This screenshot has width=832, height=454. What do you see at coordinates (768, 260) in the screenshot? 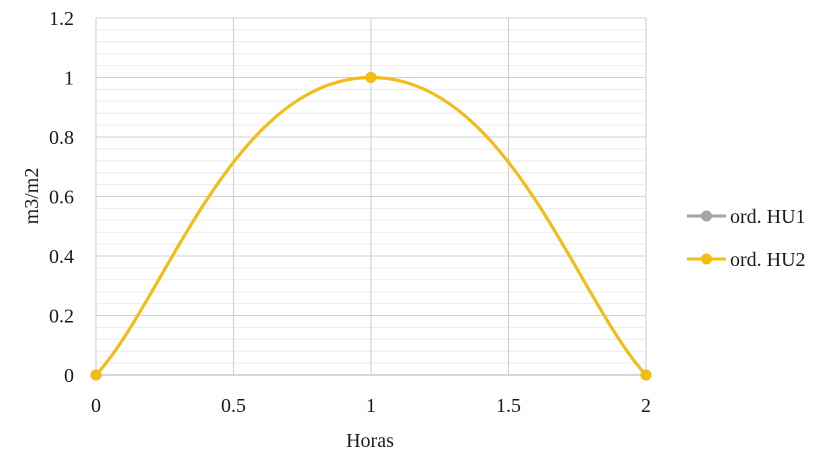
I see `legend-label-2: ord. HU2` at bounding box center [768, 260].